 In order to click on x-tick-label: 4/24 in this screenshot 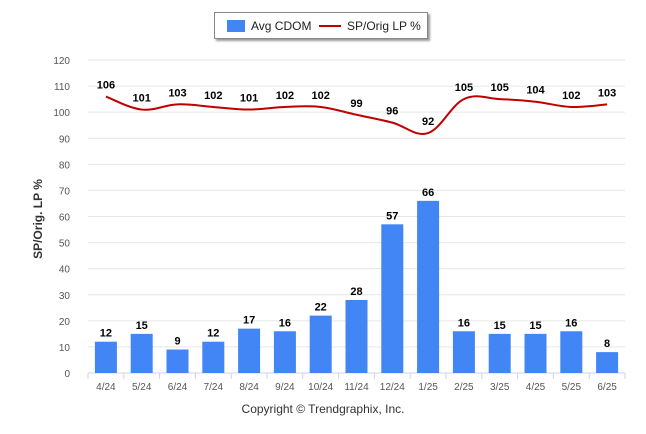, I will do `click(106, 387)`.